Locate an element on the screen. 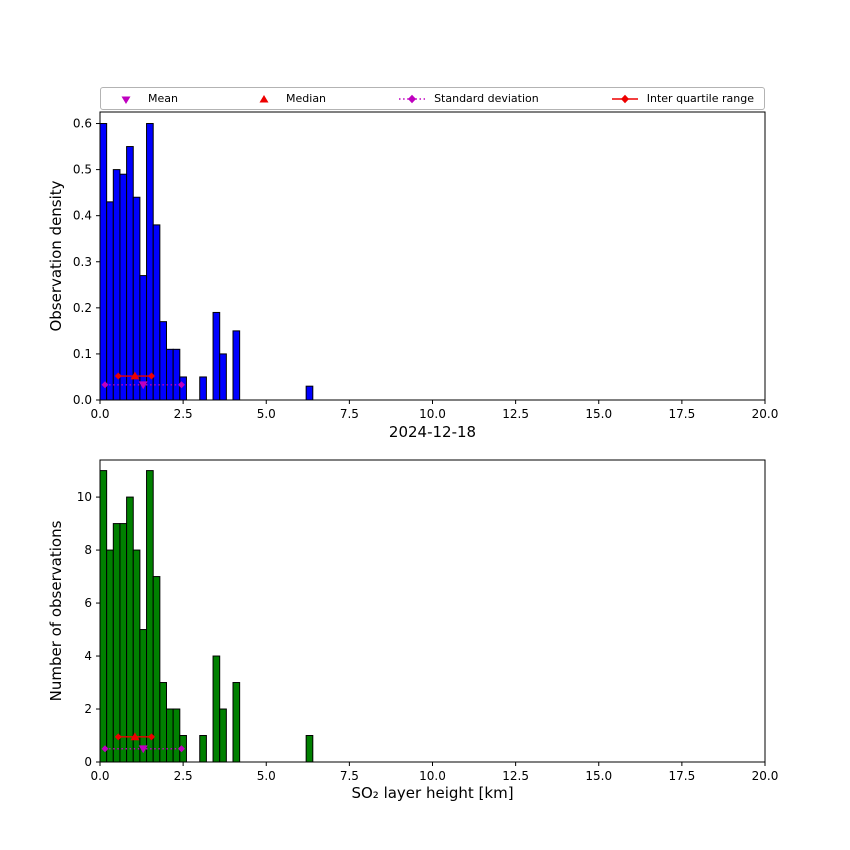  legend-label-median: Median is located at coordinates (306, 98).